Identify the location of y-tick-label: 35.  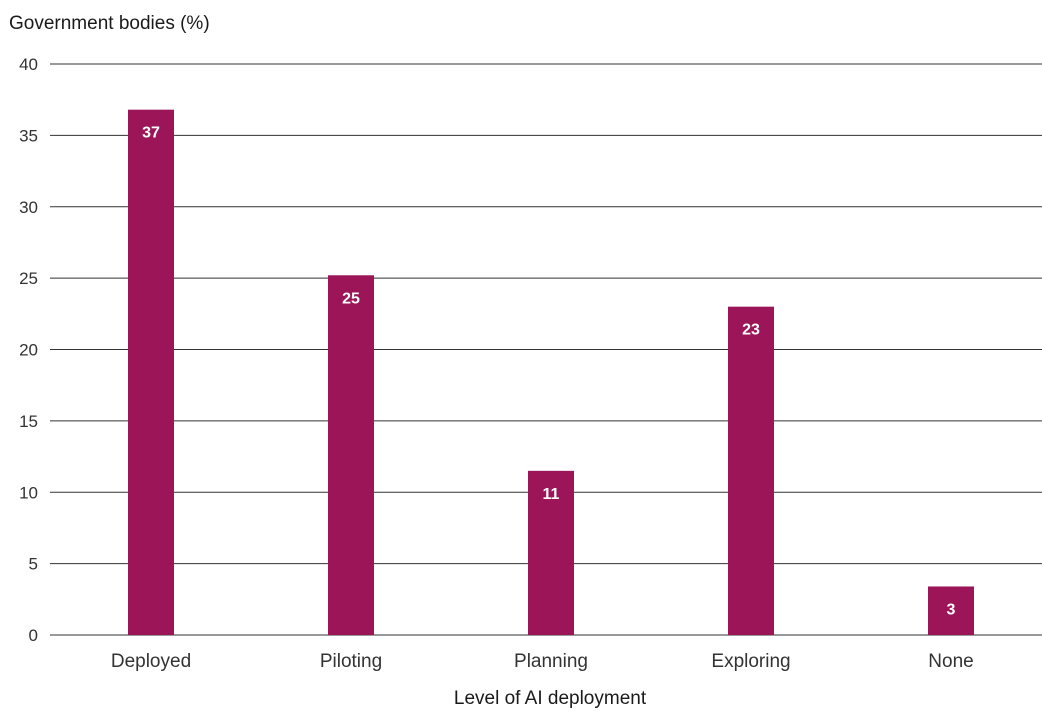
(28, 135).